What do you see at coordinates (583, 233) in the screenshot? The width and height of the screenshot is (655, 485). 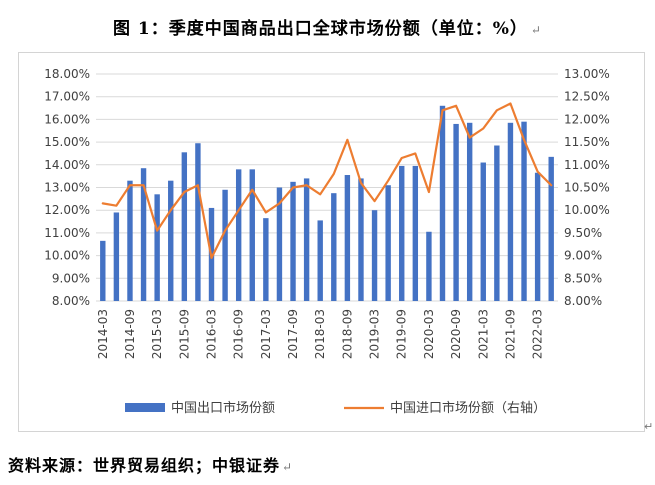 I see `right-axis-tick-label: 9.50%` at bounding box center [583, 233].